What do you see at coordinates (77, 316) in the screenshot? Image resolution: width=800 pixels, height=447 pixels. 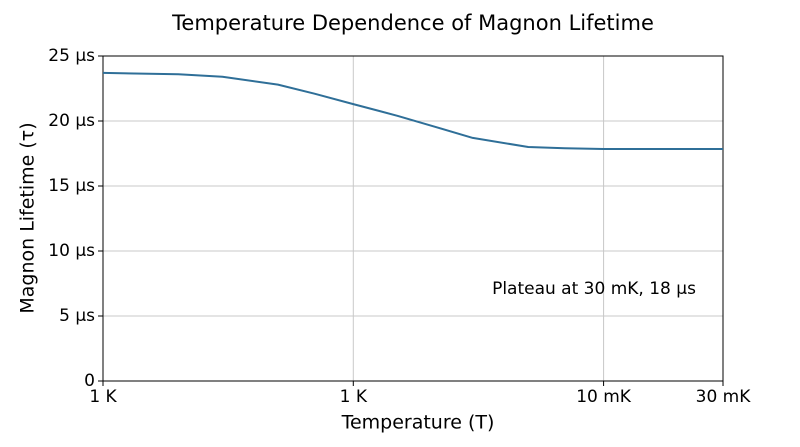 I see `y-tick-label: 5 μs` at bounding box center [77, 316].